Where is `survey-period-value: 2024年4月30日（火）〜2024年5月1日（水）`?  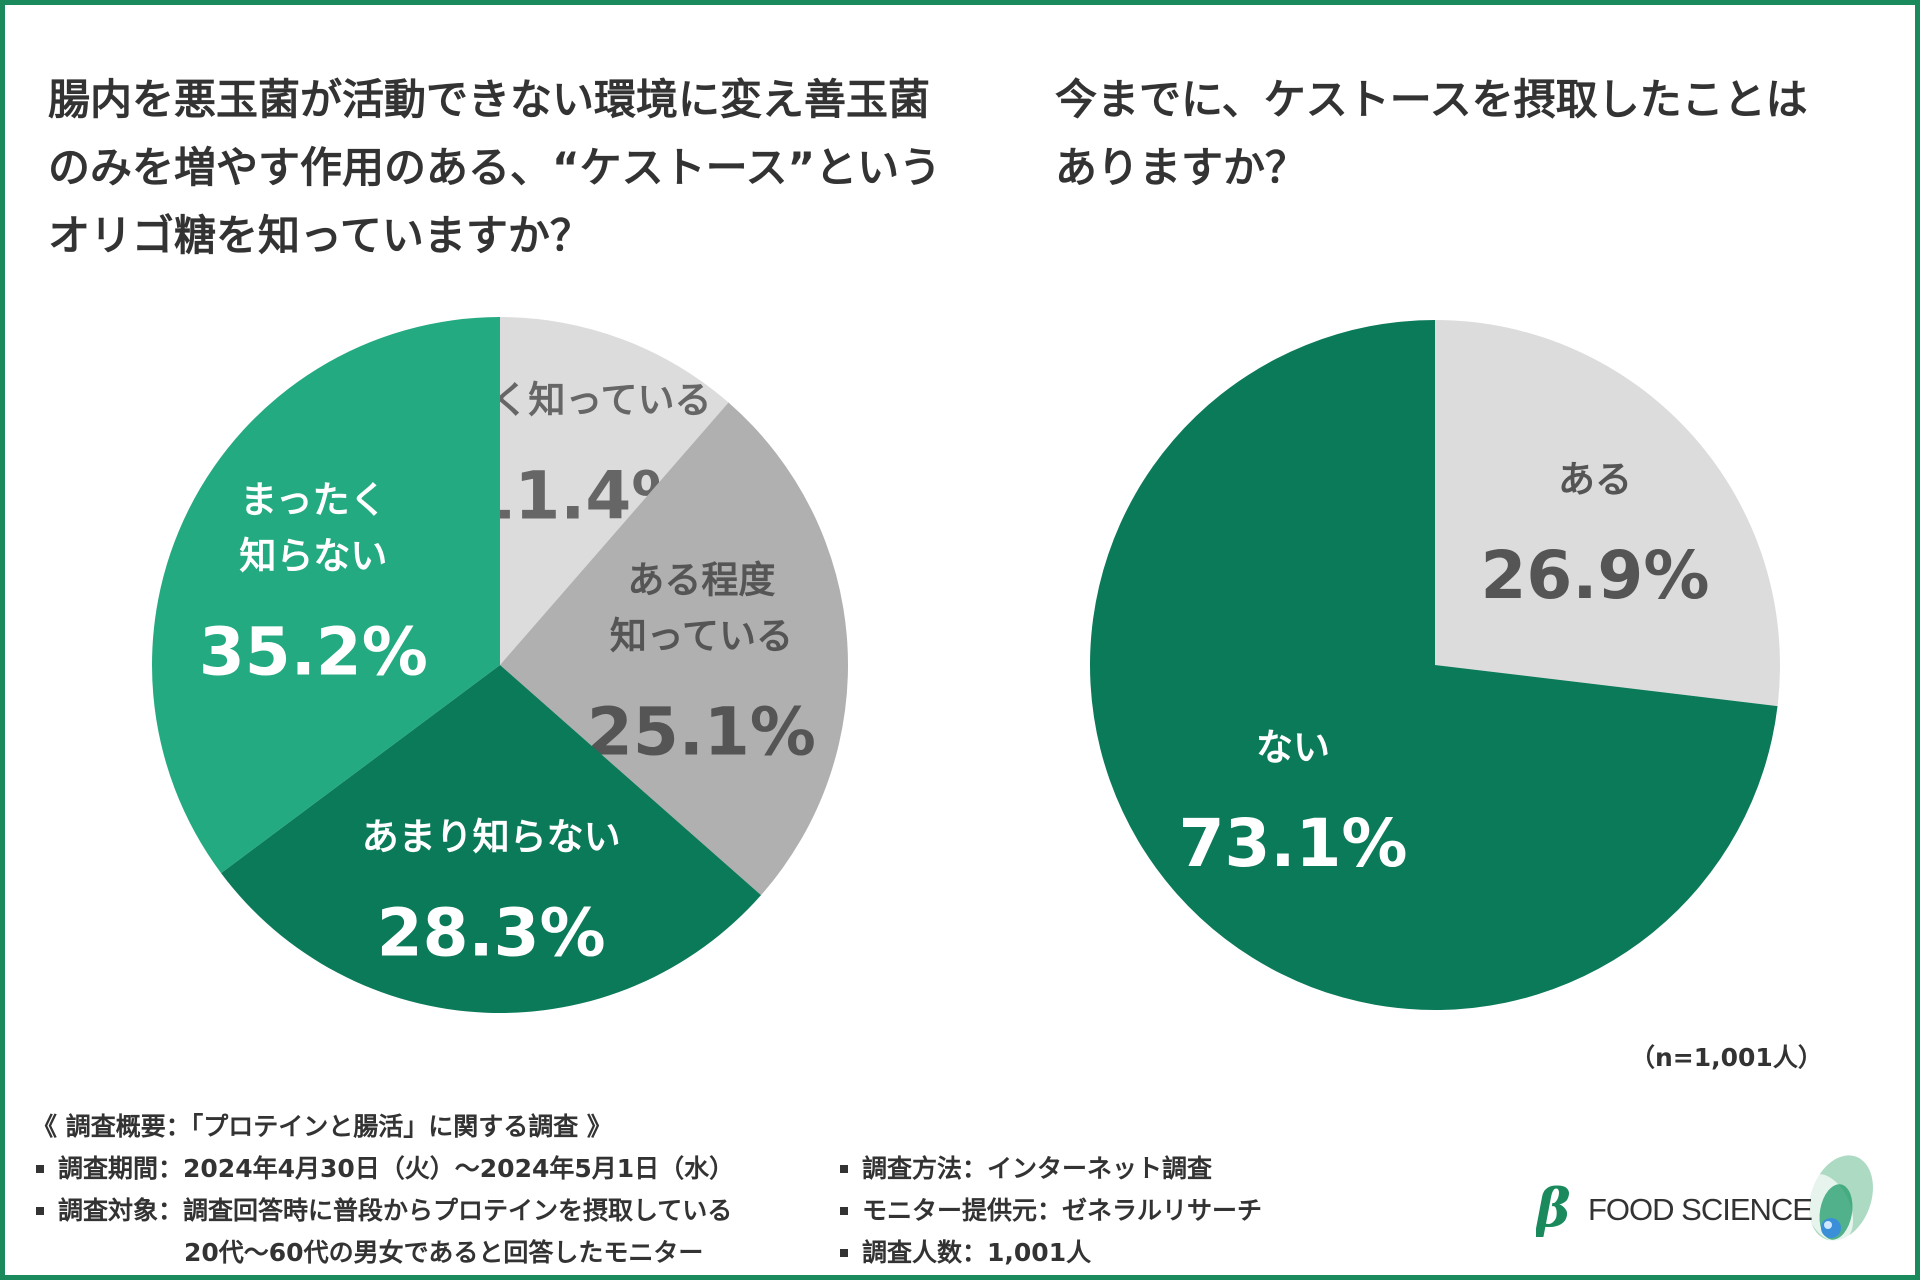
survey-period-value: 2024年4月30日（火）〜2024年5月1日（水） is located at coordinates (459, 1168).